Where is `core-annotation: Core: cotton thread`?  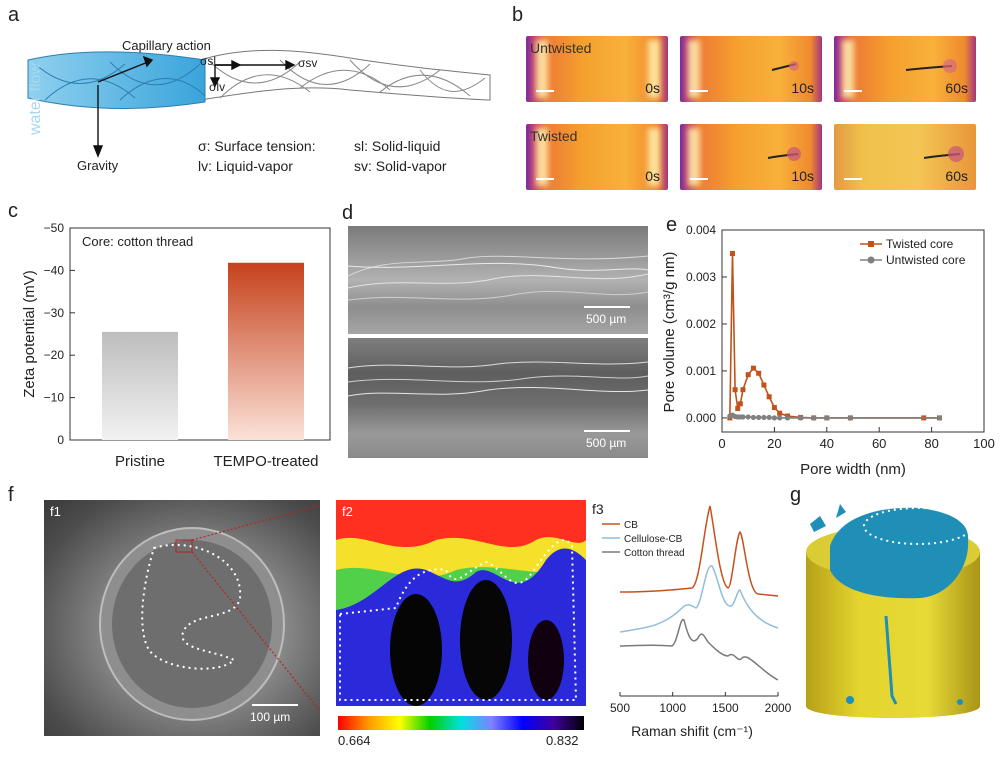 core-annotation: Core: cotton thread is located at coordinates (137, 241).